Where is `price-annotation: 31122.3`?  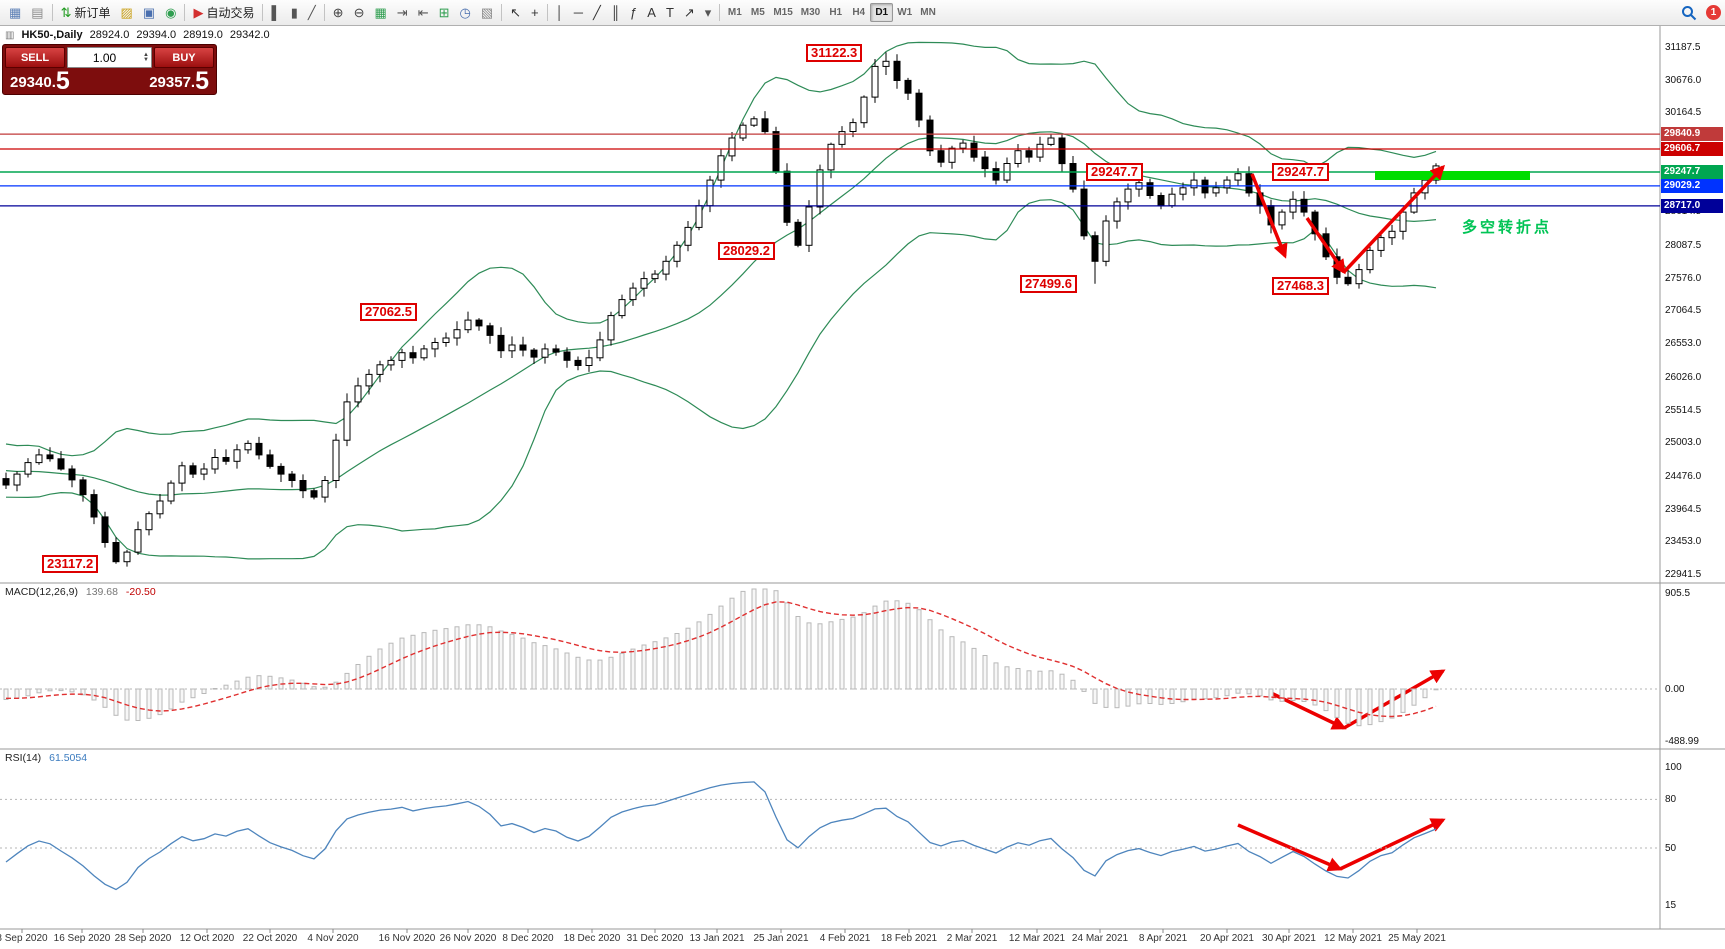 price-annotation: 31122.3 is located at coordinates (834, 53).